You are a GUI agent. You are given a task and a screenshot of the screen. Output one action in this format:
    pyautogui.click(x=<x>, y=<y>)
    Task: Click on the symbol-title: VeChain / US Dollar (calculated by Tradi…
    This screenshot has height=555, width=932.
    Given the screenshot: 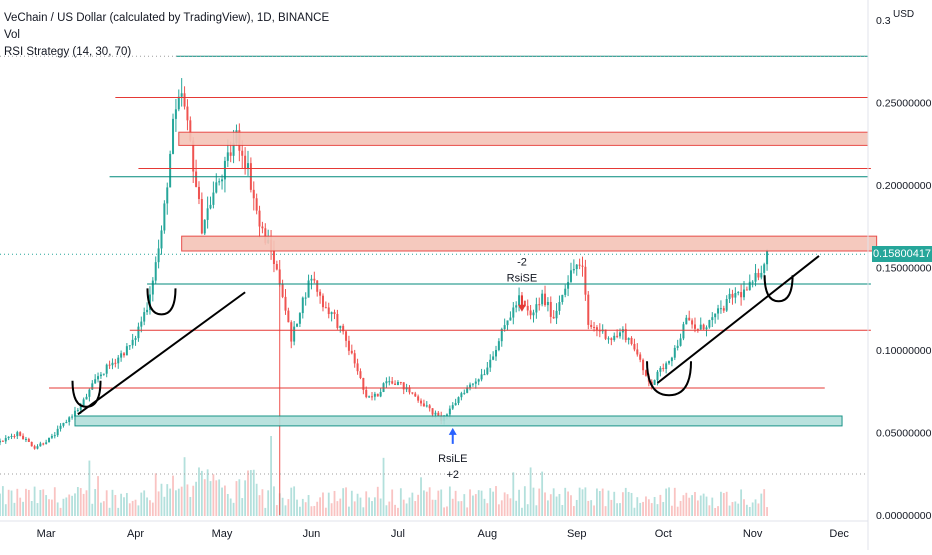 What is the action you would take?
    pyautogui.click(x=167, y=18)
    